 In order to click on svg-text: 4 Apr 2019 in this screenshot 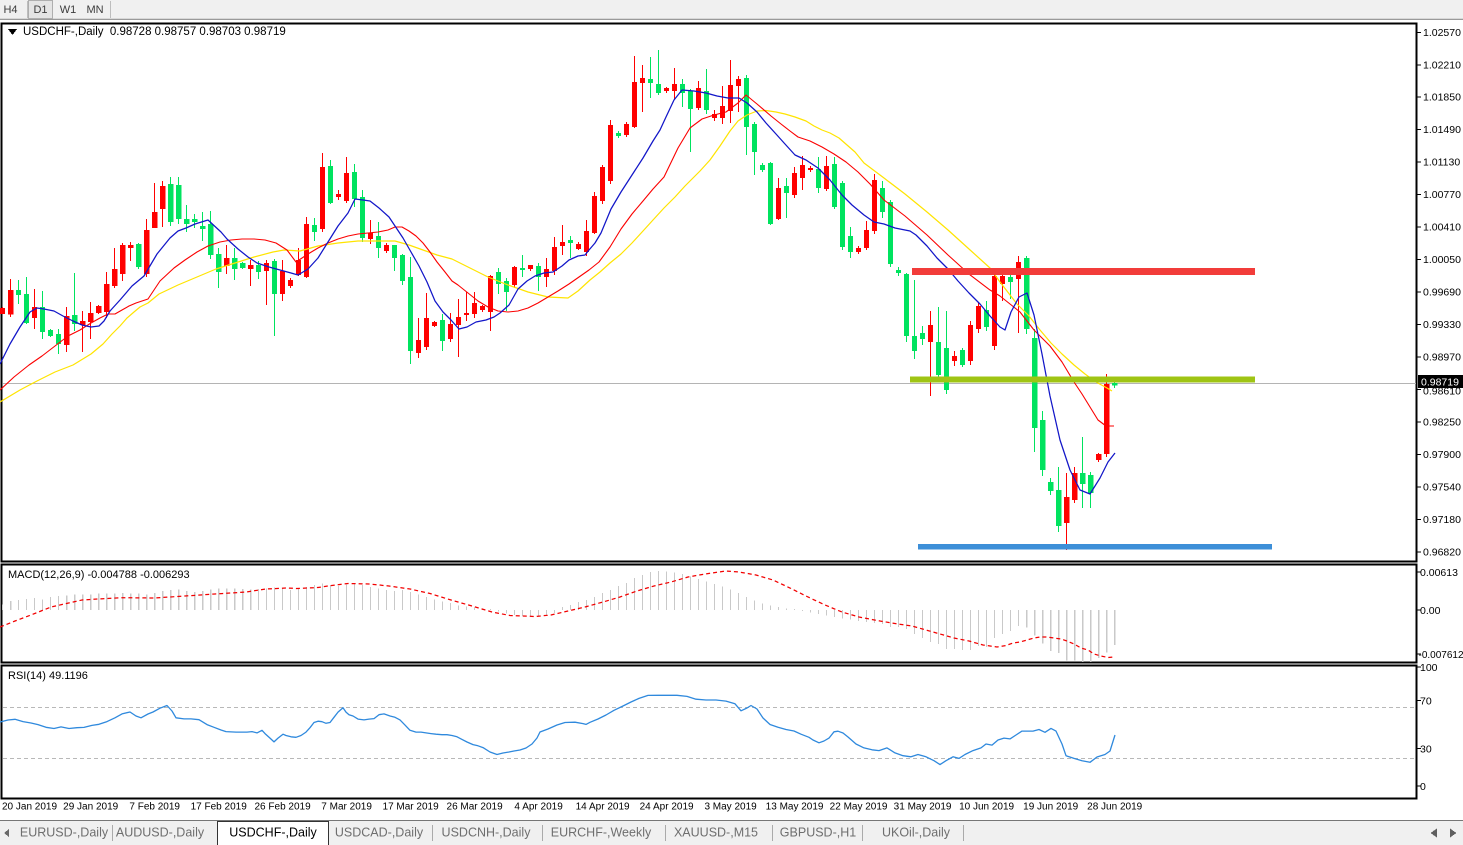, I will do `click(538, 807)`.